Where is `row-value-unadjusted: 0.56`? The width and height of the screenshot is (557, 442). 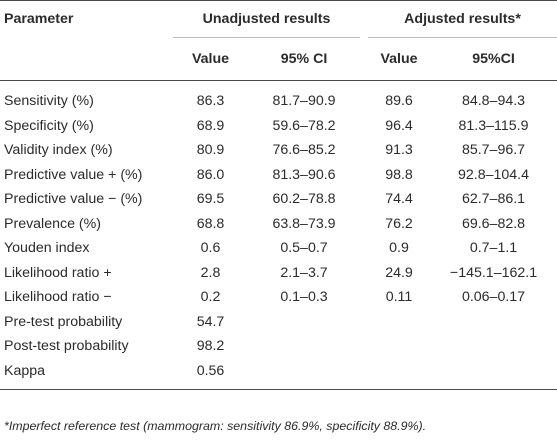 row-value-unadjusted: 0.56 is located at coordinates (210, 374).